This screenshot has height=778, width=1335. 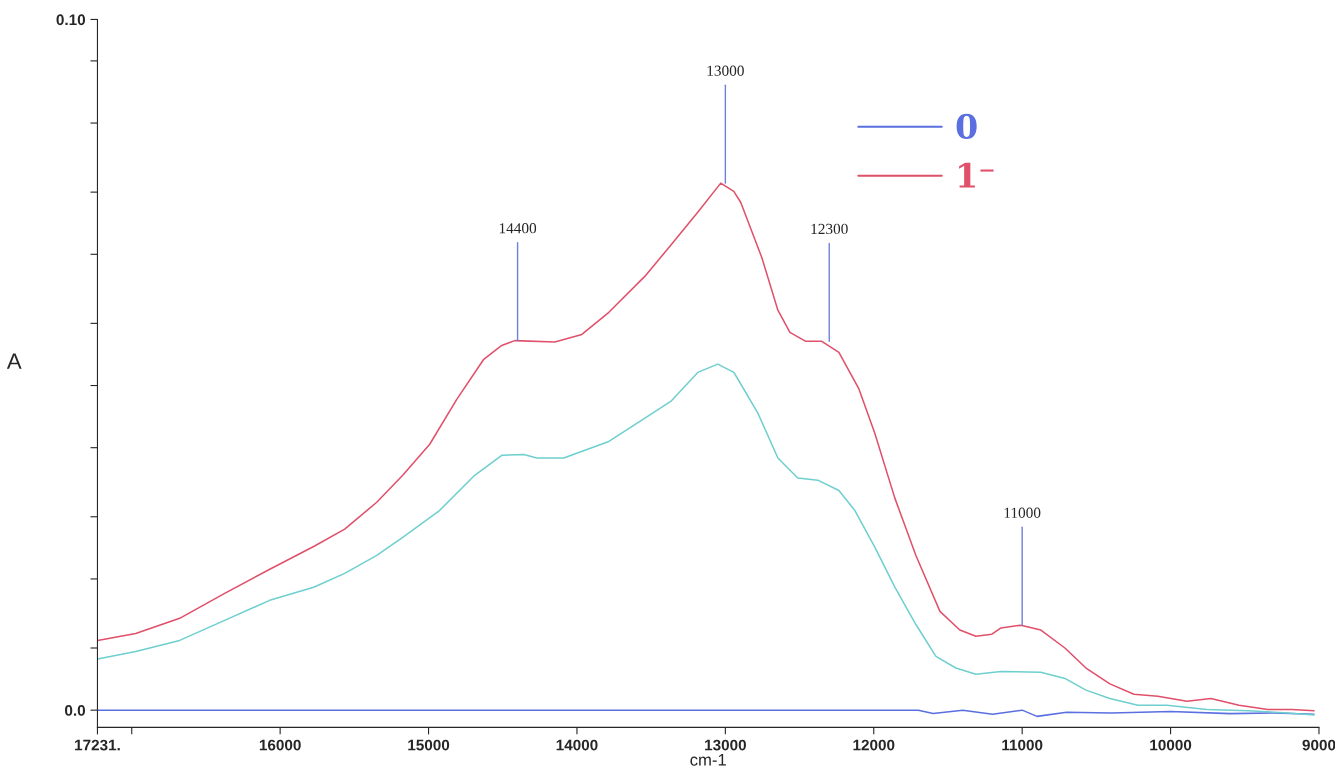 I want to click on x-tick-label: 10000, so click(x=1171, y=745).